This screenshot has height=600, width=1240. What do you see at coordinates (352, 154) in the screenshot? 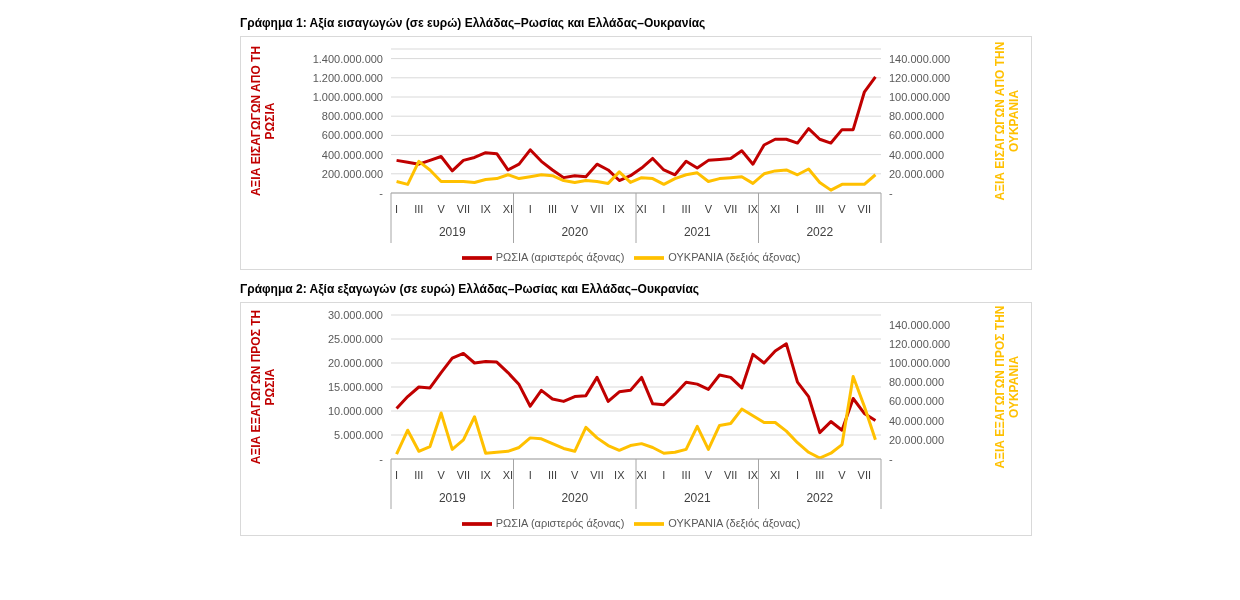
I see `y-tick-label: 400.000.000` at bounding box center [352, 154].